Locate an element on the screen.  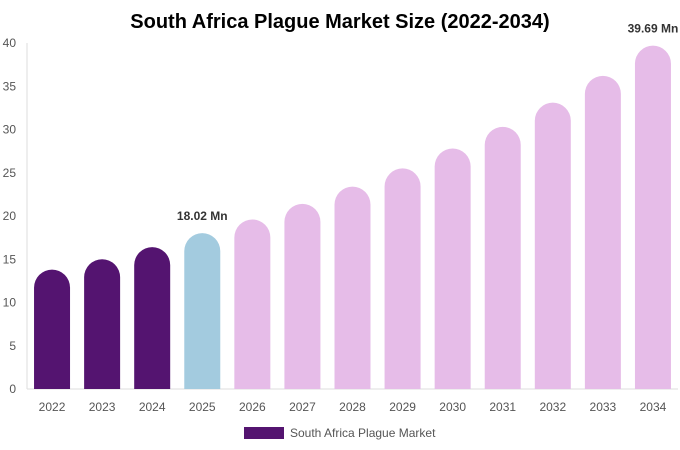
y-tick-label: 5 is located at coordinates (12, 346).